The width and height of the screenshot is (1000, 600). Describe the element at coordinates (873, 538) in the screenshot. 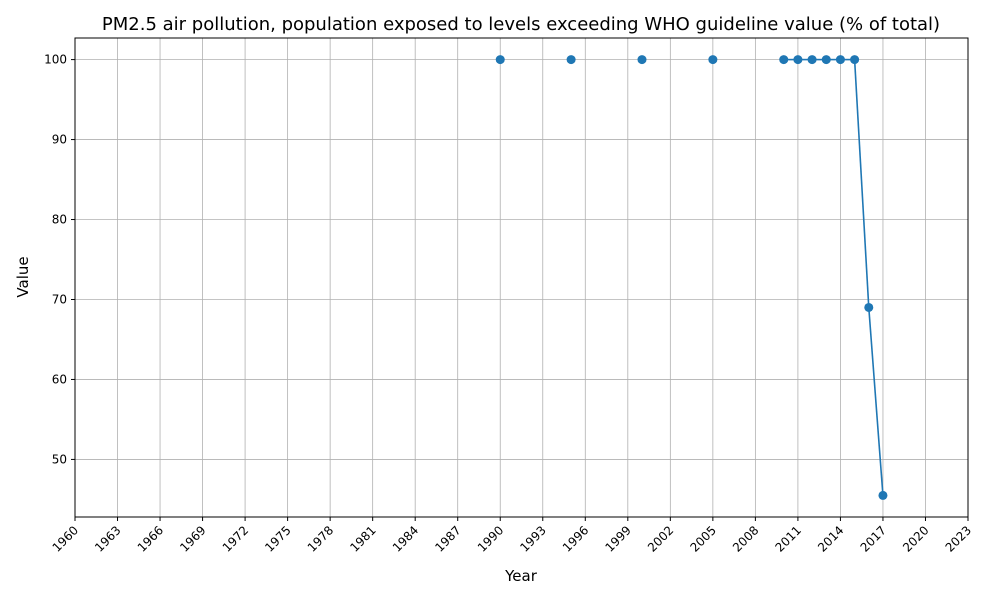

I see `x-tick-label: 2017` at that location.